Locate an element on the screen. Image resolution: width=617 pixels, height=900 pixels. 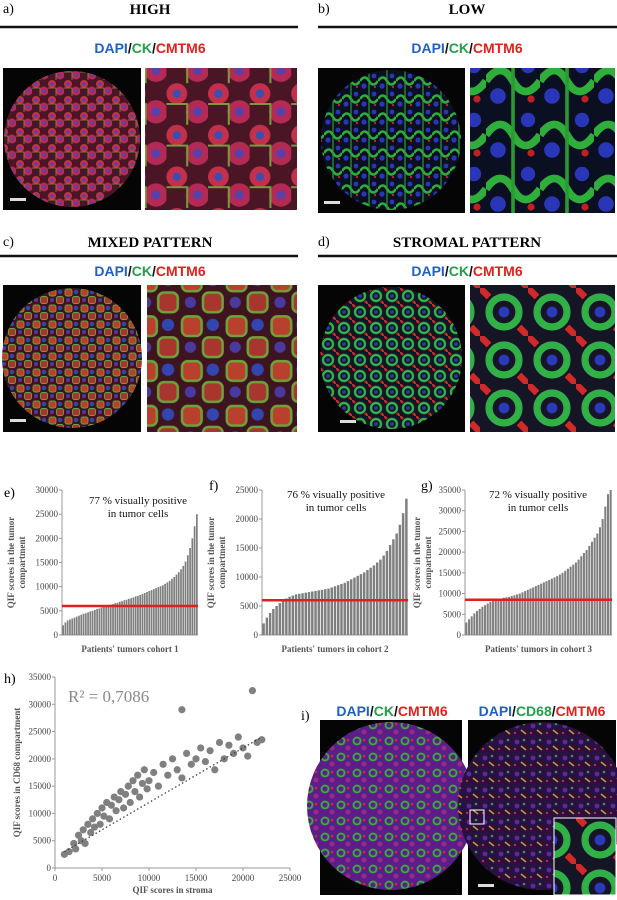
panel-label: g) is located at coordinates (427, 486).